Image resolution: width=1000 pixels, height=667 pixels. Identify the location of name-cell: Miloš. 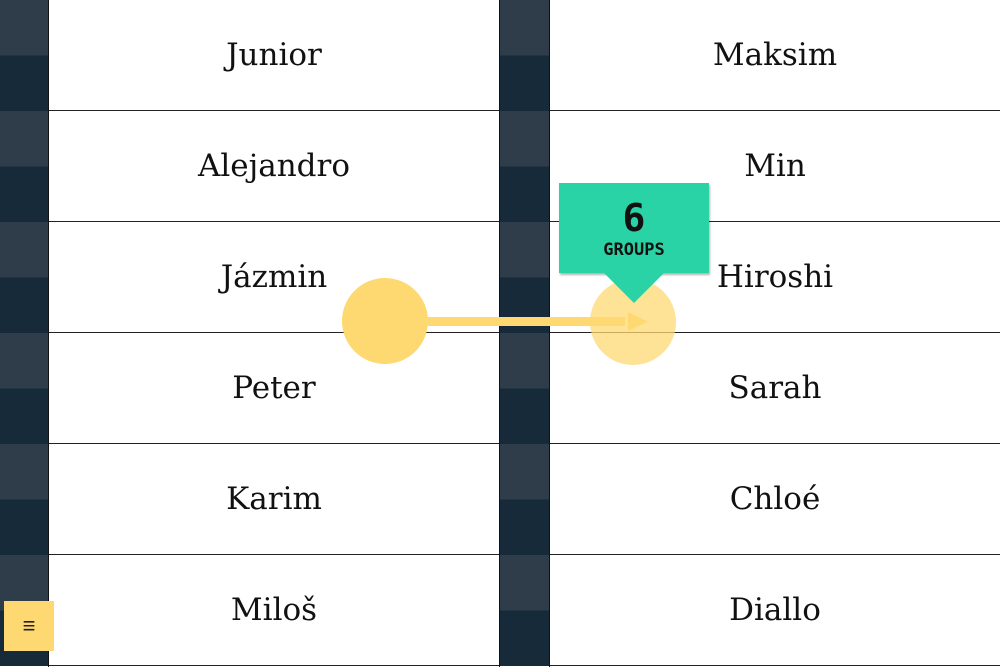
(274, 610).